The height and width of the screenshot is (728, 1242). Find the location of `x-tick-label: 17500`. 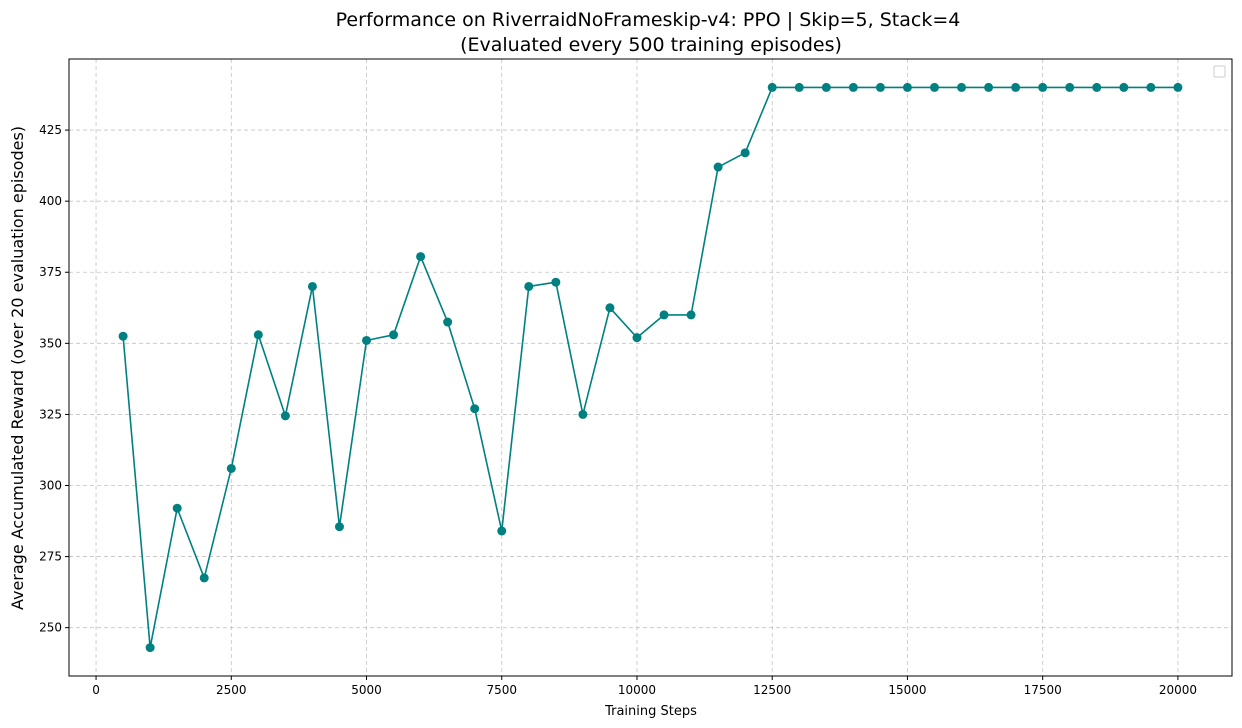

x-tick-label: 17500 is located at coordinates (1043, 690).